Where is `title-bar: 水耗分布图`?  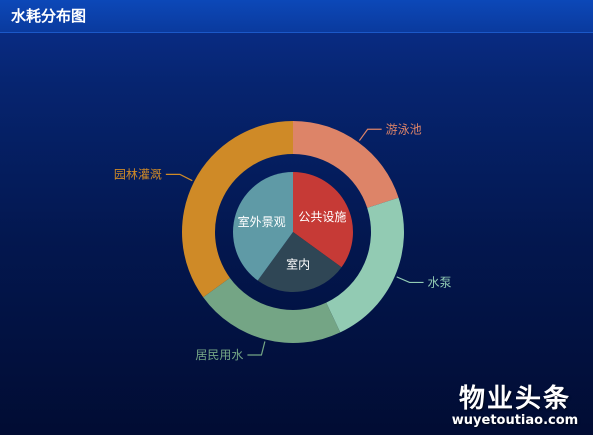 title-bar: 水耗分布图 is located at coordinates (296, 16).